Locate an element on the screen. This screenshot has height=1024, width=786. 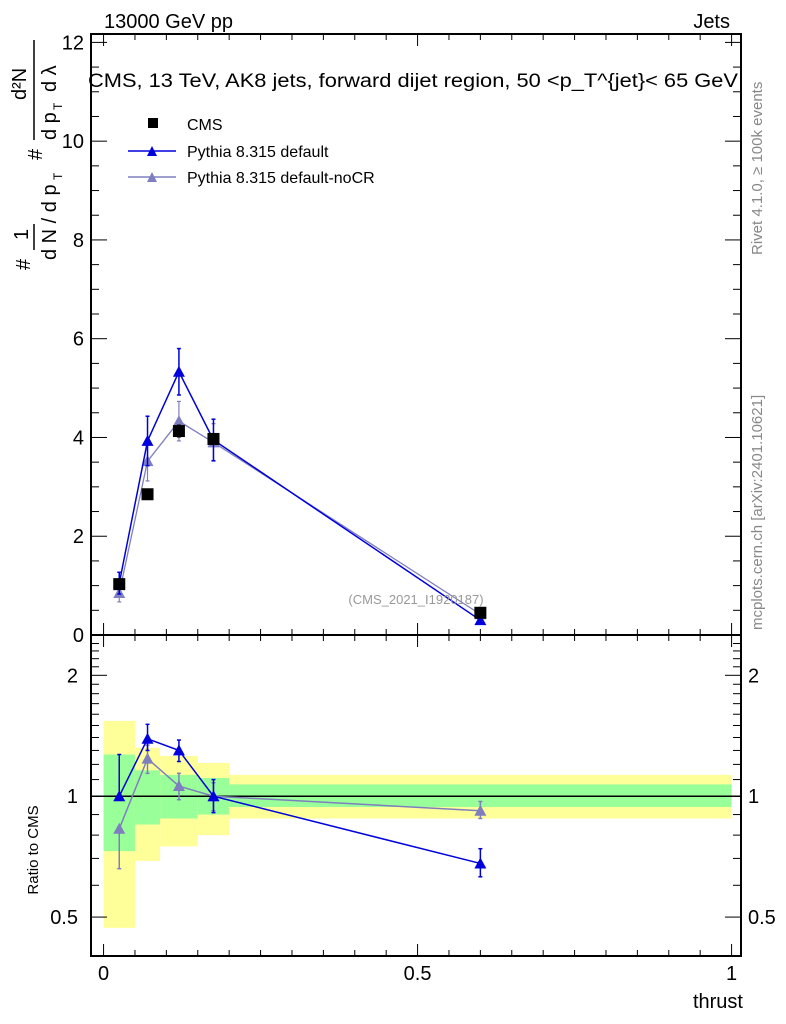
legend-default-label: Pythia 8.315 default is located at coordinates (258, 152).